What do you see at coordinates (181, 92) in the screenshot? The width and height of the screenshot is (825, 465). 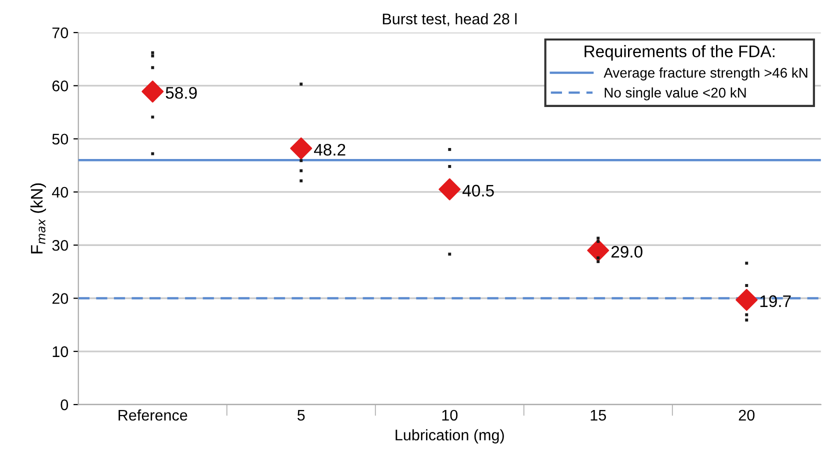 I see `data-label: 58.9` at bounding box center [181, 92].